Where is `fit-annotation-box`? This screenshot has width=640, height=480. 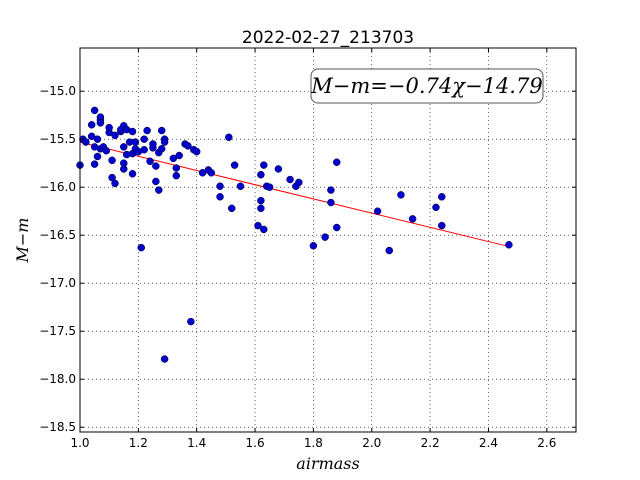 fit-annotation-box is located at coordinates (427, 86).